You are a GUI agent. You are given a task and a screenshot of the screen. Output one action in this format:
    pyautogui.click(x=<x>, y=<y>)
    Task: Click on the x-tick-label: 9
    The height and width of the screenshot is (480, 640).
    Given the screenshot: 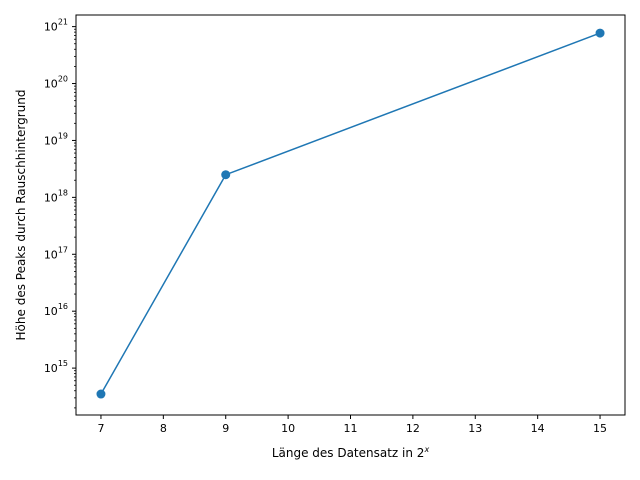 What is the action you would take?
    pyautogui.click(x=225, y=428)
    